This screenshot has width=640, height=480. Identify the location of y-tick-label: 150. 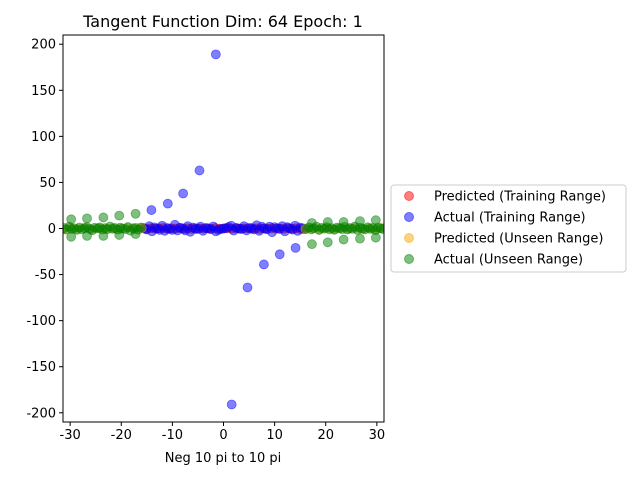
(43, 91).